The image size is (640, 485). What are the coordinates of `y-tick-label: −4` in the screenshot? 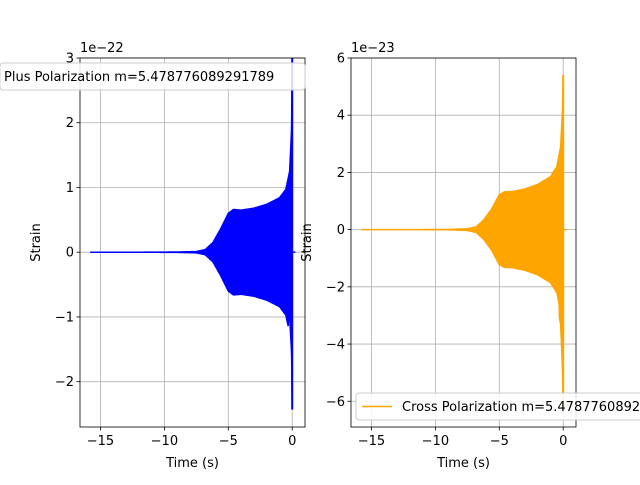 It's located at (335, 345).